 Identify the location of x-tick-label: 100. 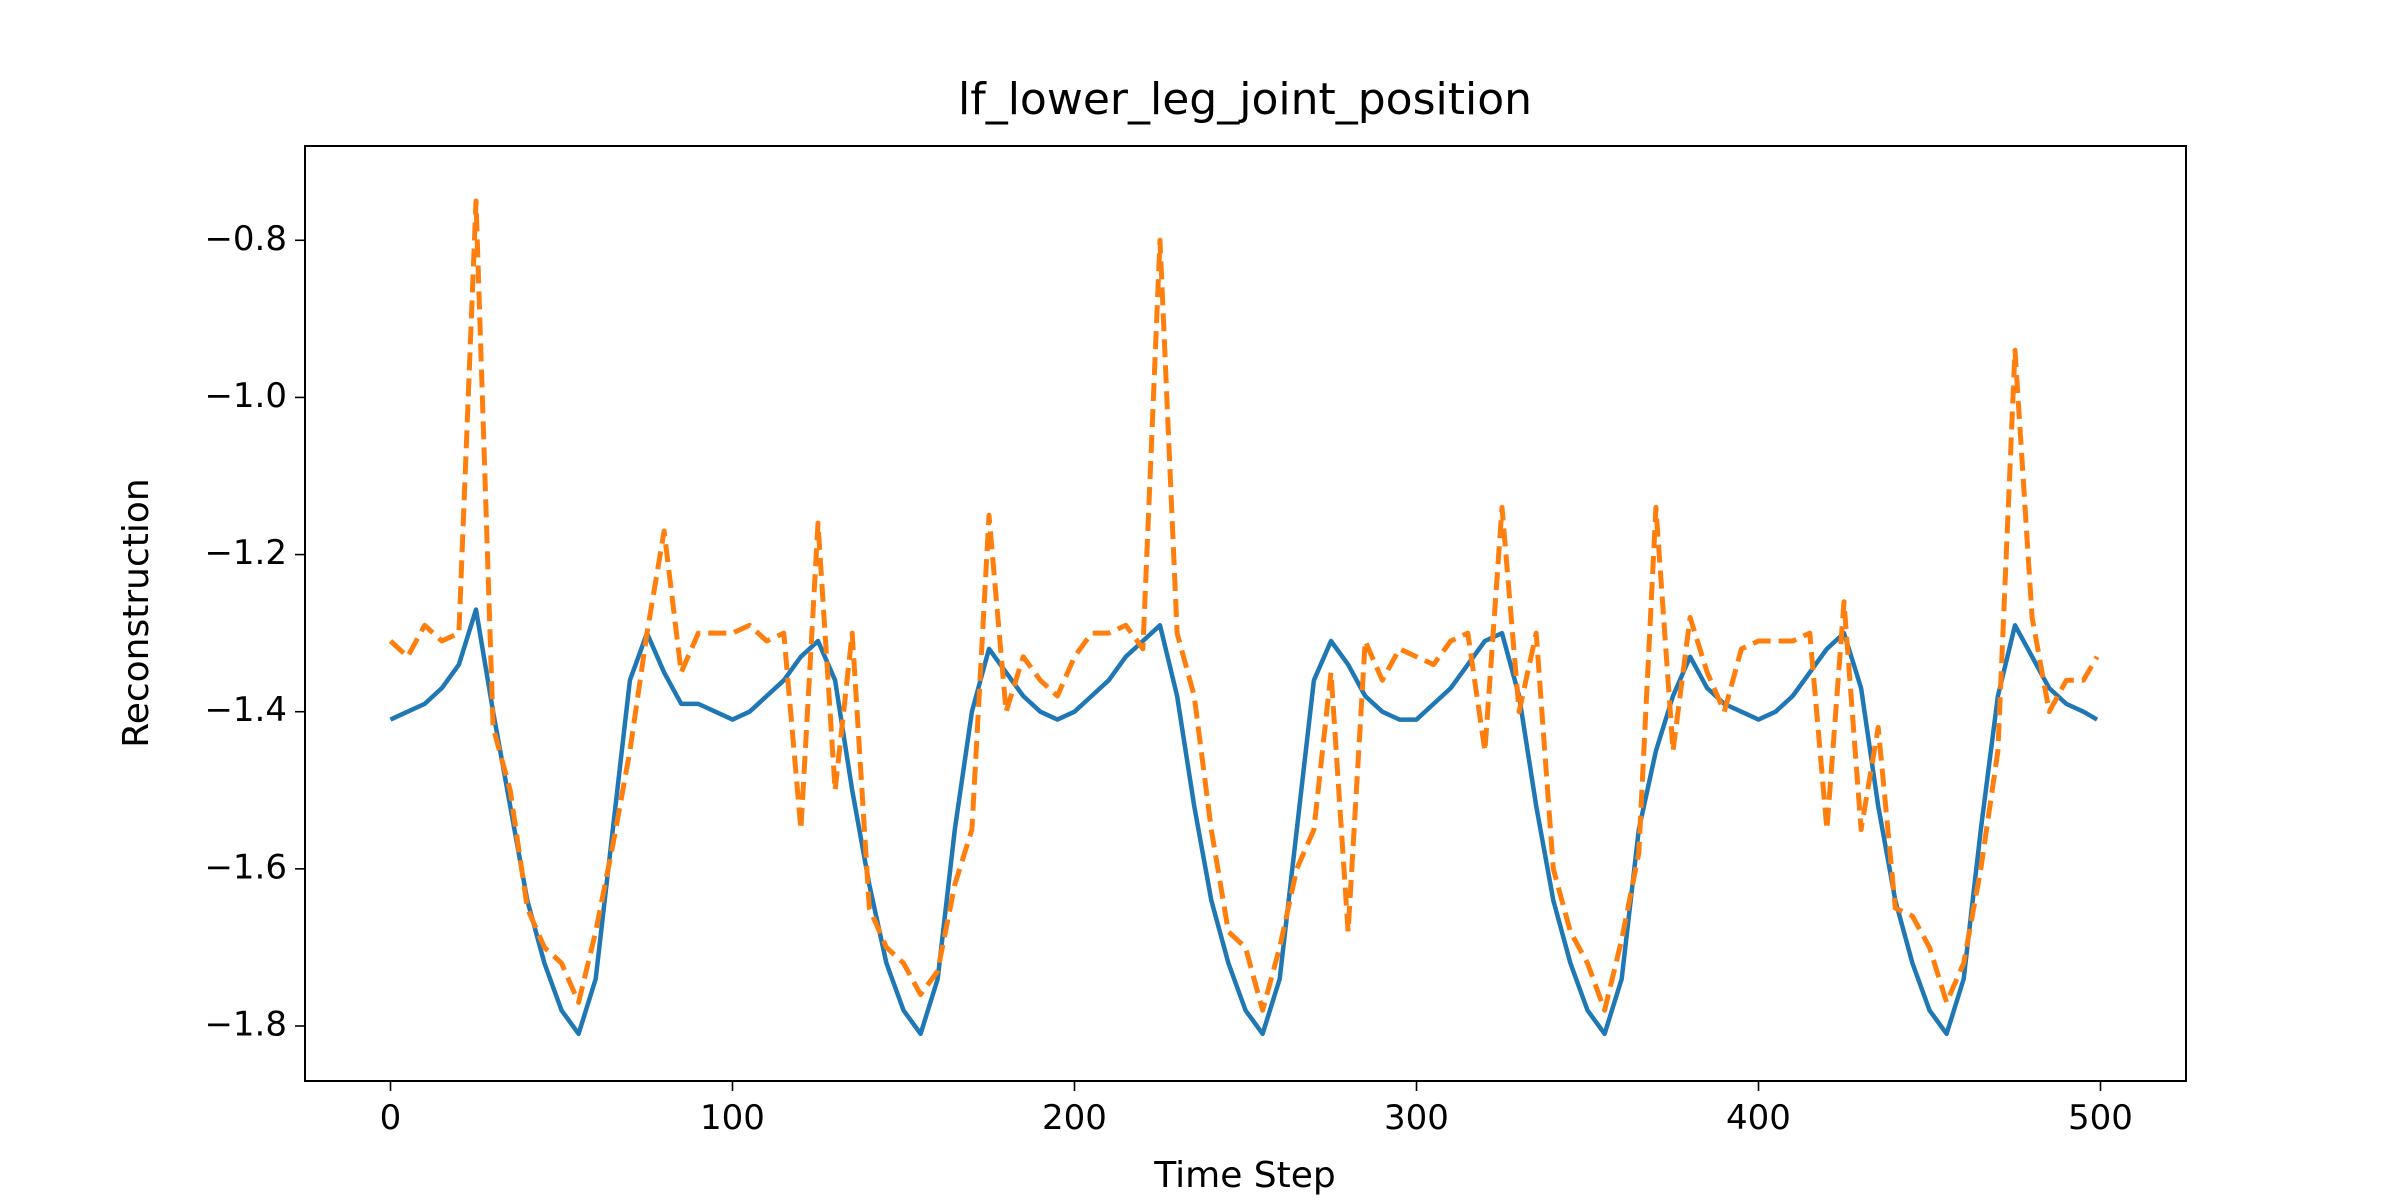
(732, 1118).